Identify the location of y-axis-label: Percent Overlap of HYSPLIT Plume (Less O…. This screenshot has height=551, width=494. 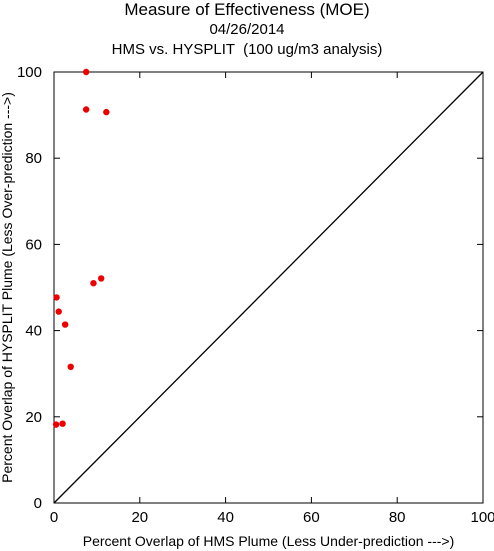
(7, 287).